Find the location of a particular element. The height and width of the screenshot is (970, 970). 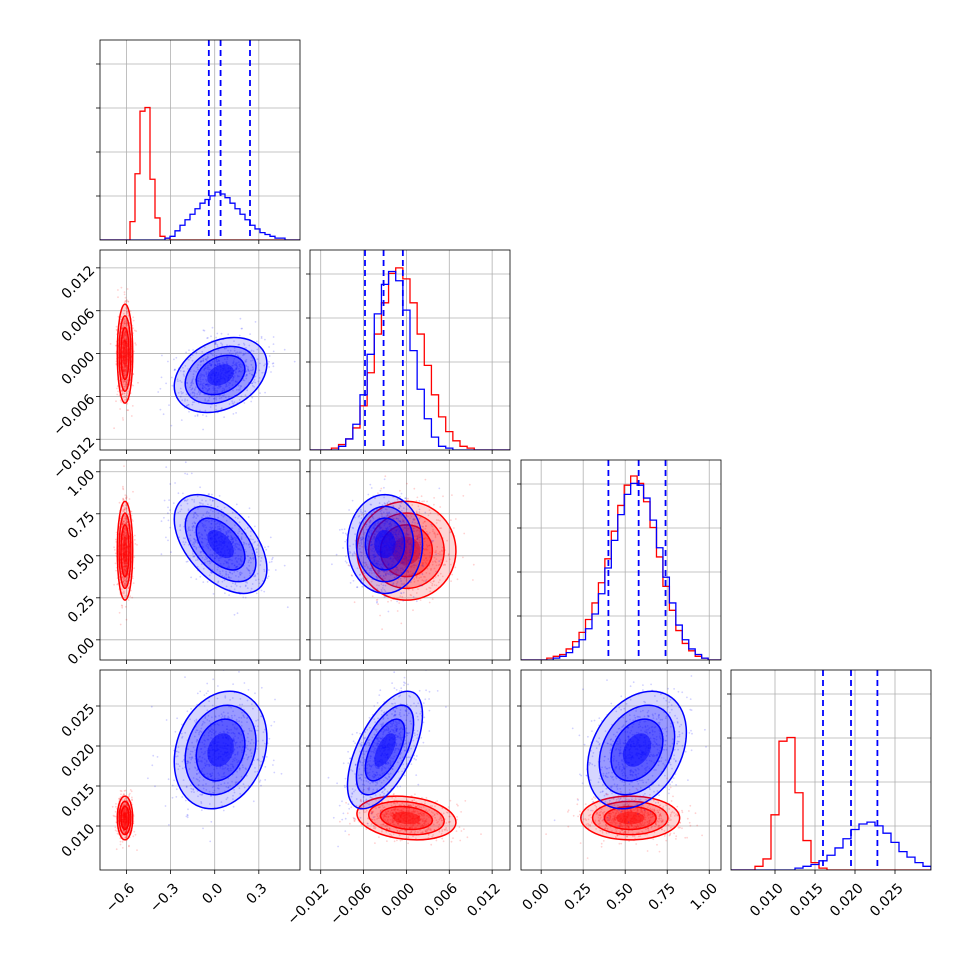

panel-plot-area is located at coordinates (410, 560).